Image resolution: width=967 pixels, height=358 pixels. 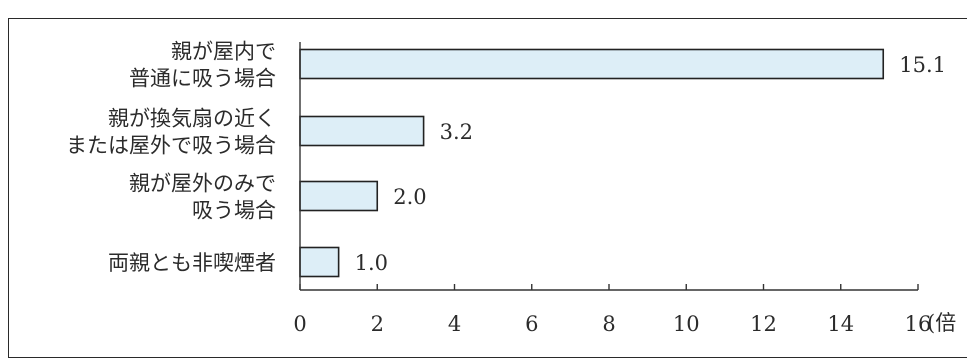 I want to click on value-label-2: 2.0, so click(x=409, y=197).